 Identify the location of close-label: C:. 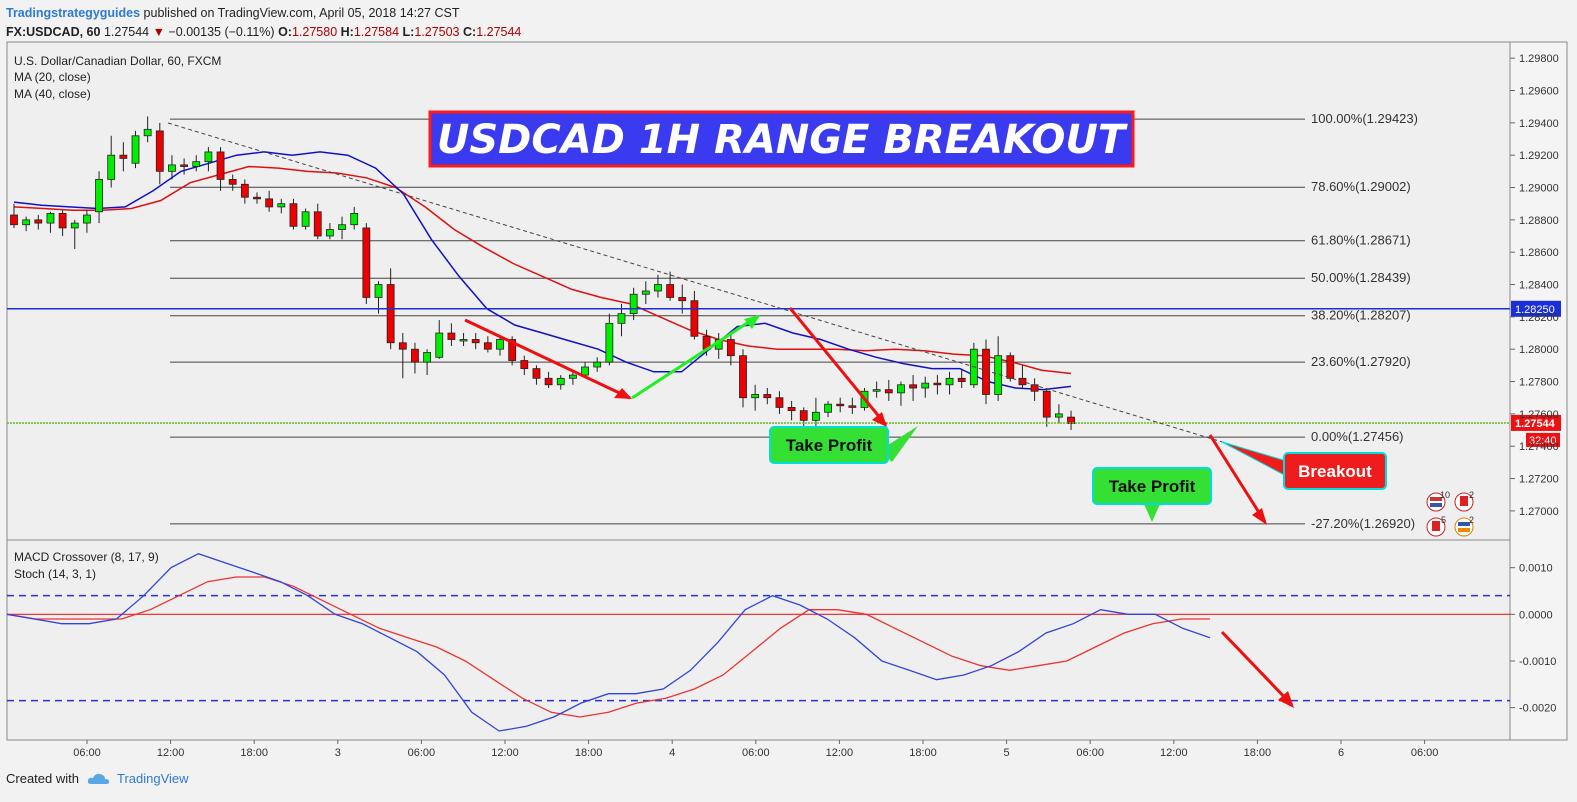
(470, 32).